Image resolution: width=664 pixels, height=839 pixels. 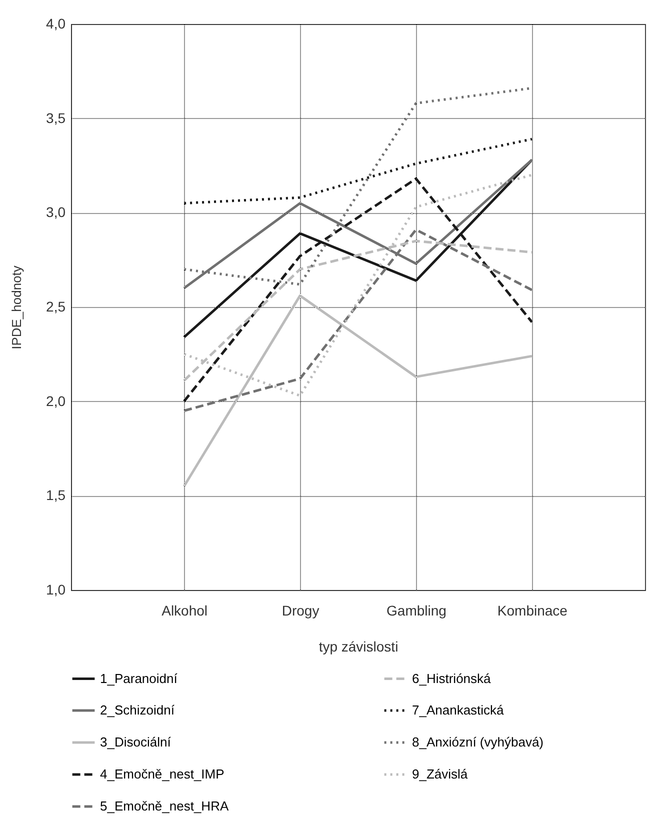 I want to click on legend-label: 2_Schizoidní, so click(x=137, y=710).